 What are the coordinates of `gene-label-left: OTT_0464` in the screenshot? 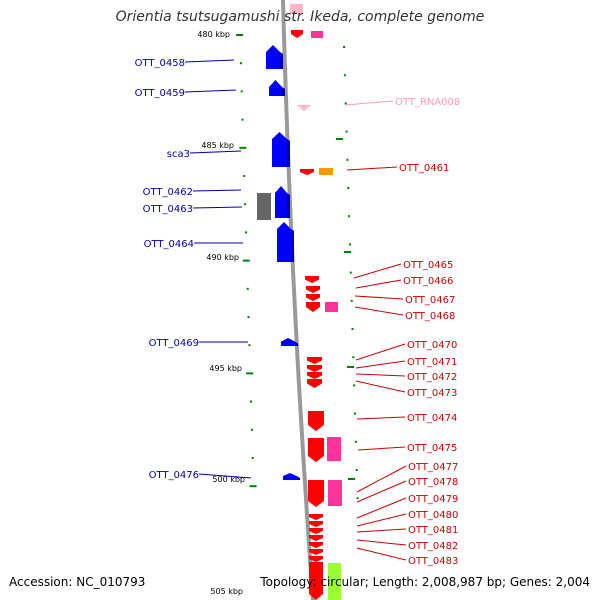 It's located at (169, 244).